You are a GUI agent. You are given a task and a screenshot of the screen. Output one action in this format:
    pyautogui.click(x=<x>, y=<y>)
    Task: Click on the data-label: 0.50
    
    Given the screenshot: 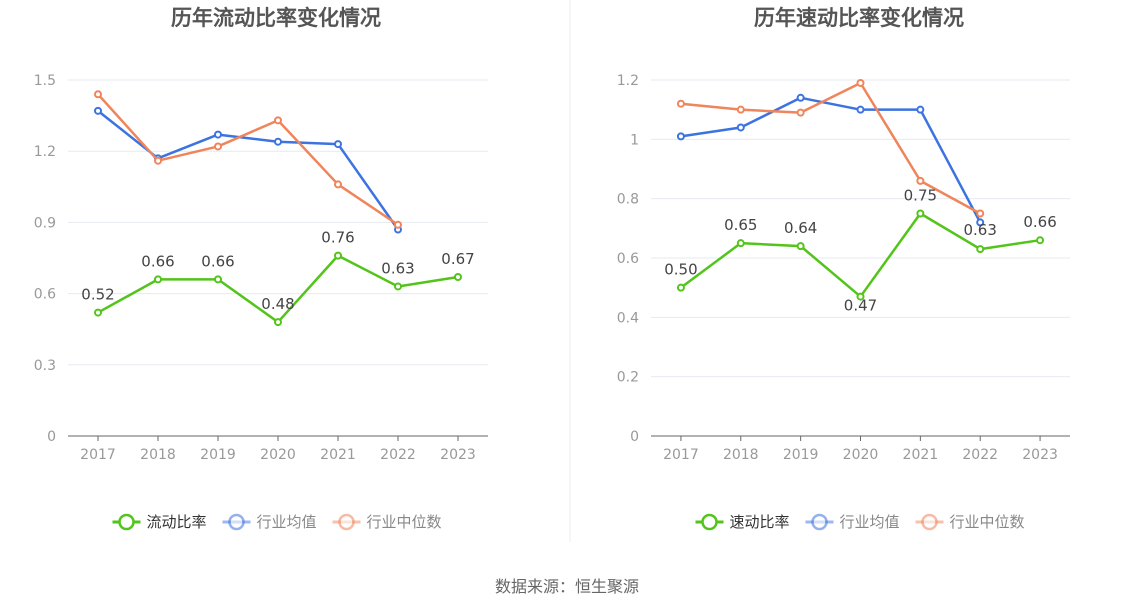 What is the action you would take?
    pyautogui.click(x=680, y=270)
    